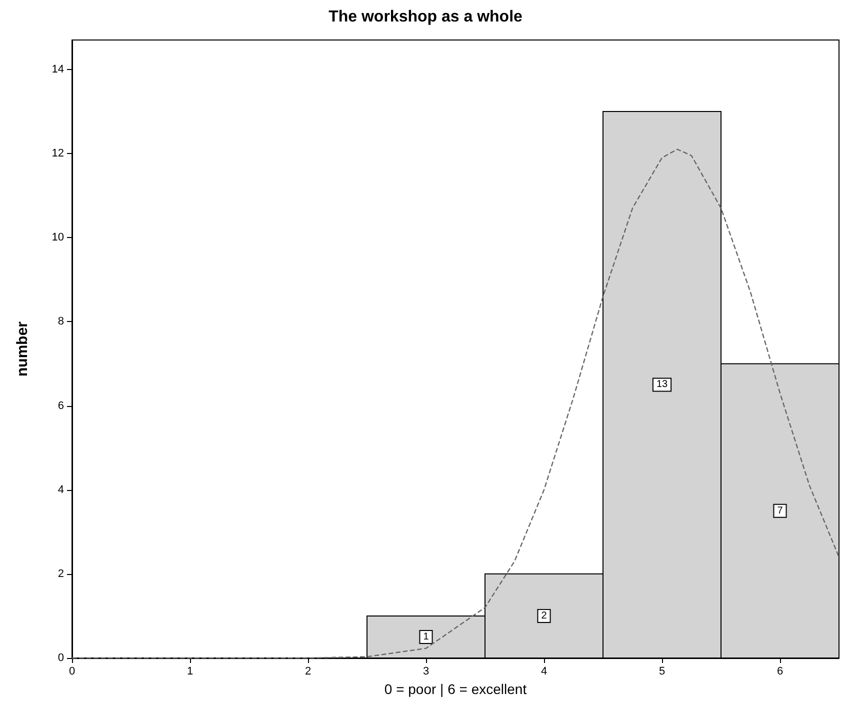 This screenshot has width=851, height=711. What do you see at coordinates (190, 672) in the screenshot?
I see `x-tick-label: 1` at bounding box center [190, 672].